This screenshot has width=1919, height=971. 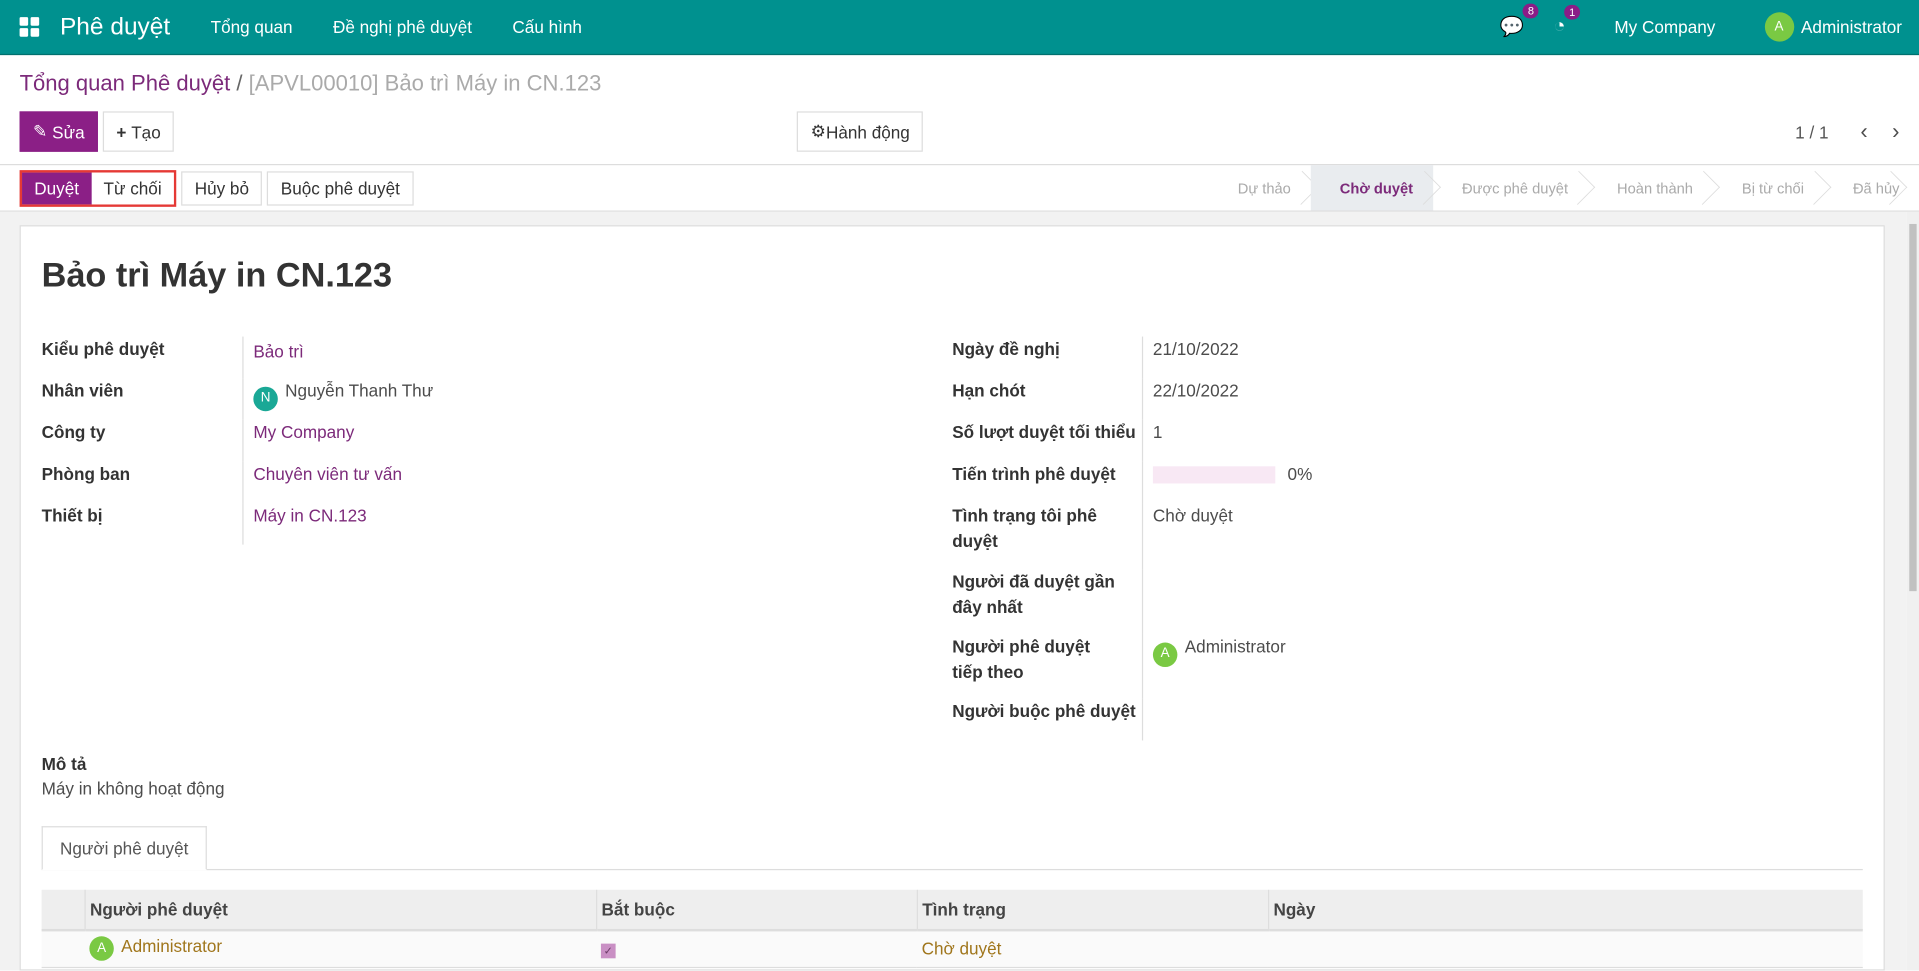 I want to click on gear-icon: ⚙, so click(x=818, y=131).